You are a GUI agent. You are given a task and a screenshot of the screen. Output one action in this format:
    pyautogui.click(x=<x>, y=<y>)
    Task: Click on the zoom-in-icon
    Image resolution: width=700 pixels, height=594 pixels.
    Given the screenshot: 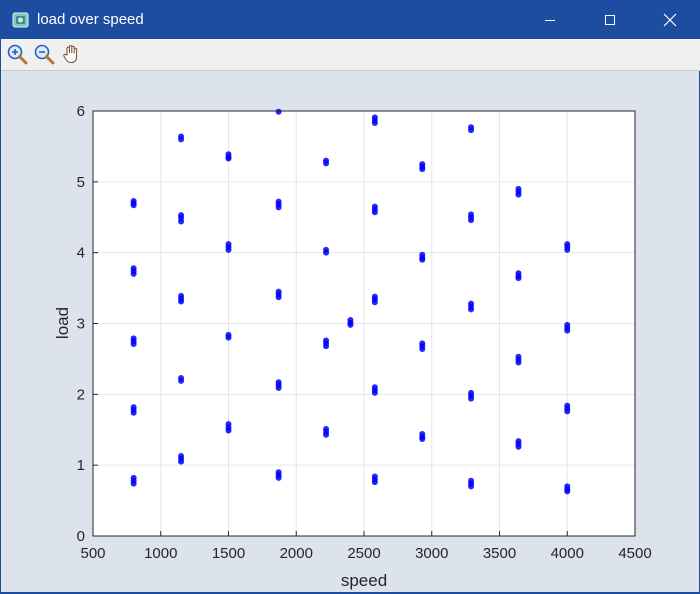 What is the action you would take?
    pyautogui.click(x=17, y=54)
    